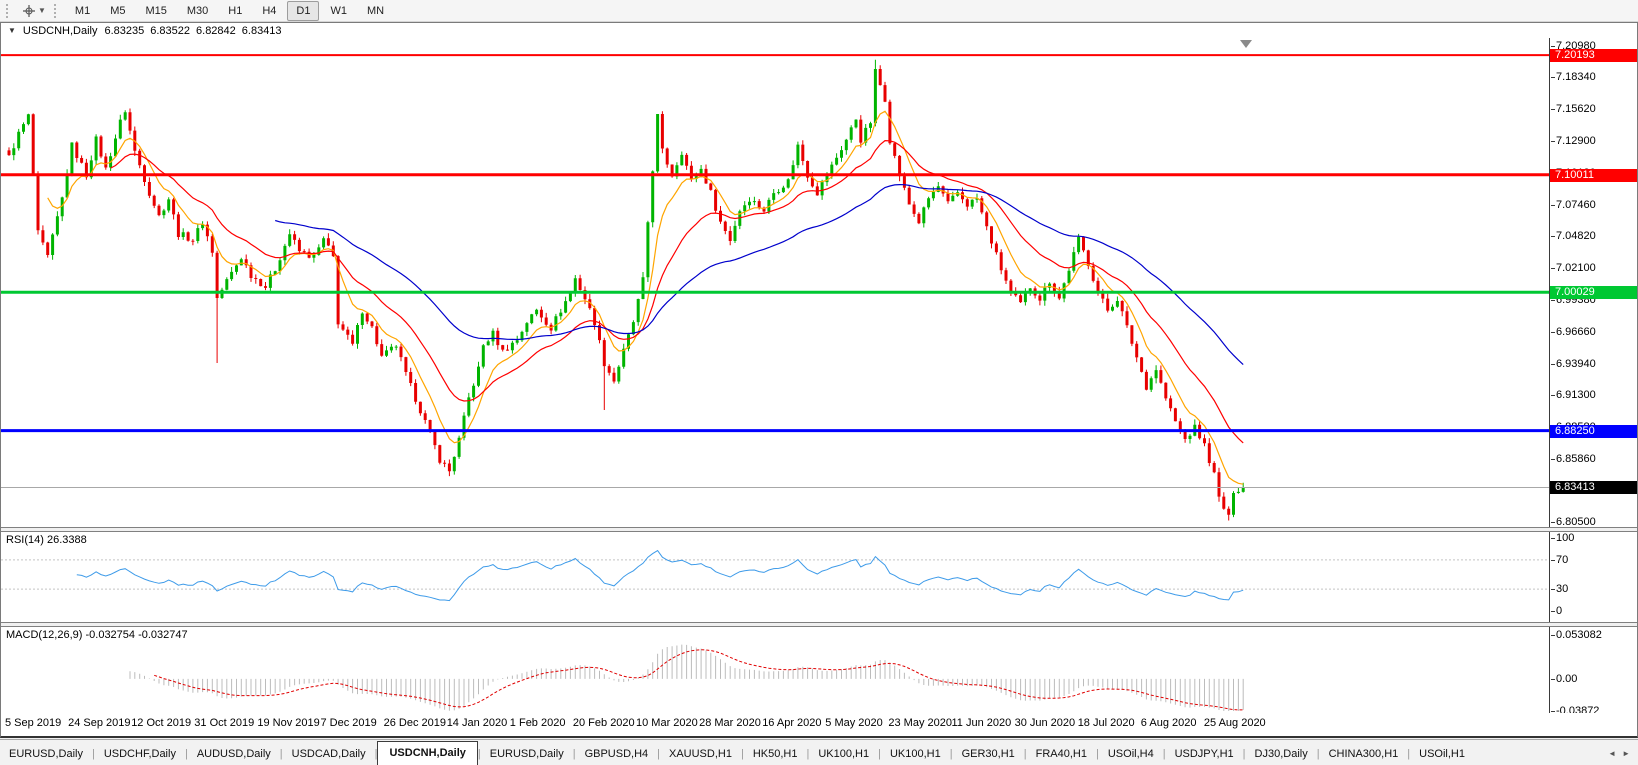 The height and width of the screenshot is (765, 1638). What do you see at coordinates (1564, 678) in the screenshot?
I see `macd-scale-label: 0.00` at bounding box center [1564, 678].